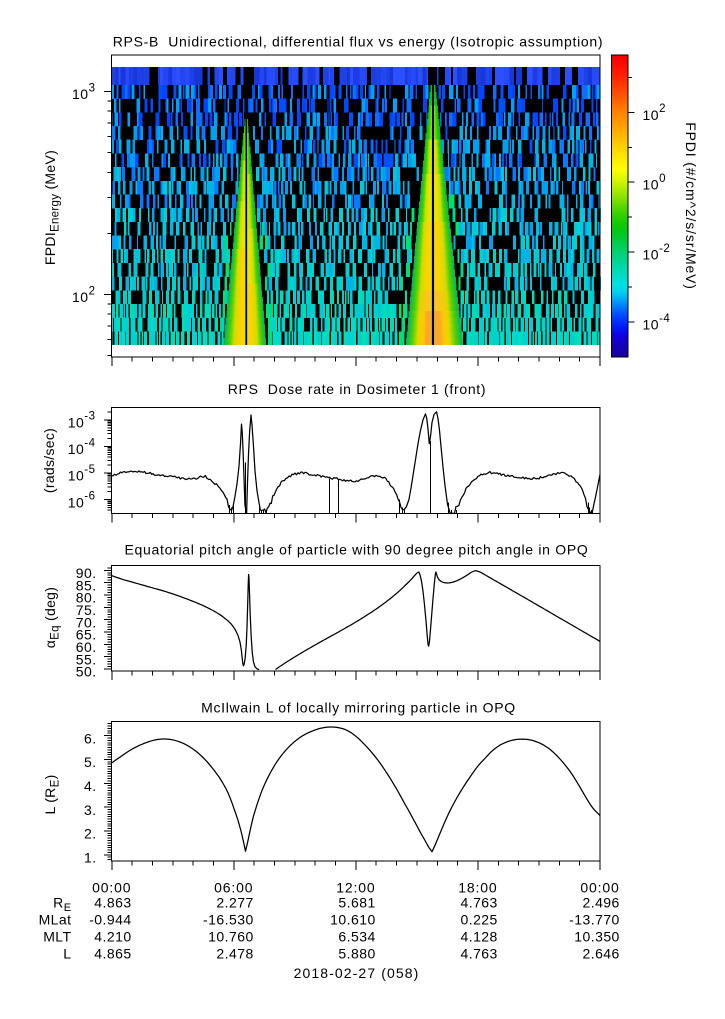 This screenshot has width=725, height=1019. What do you see at coordinates (55, 920) in the screenshot?
I see `svg-text: MLat` at bounding box center [55, 920].